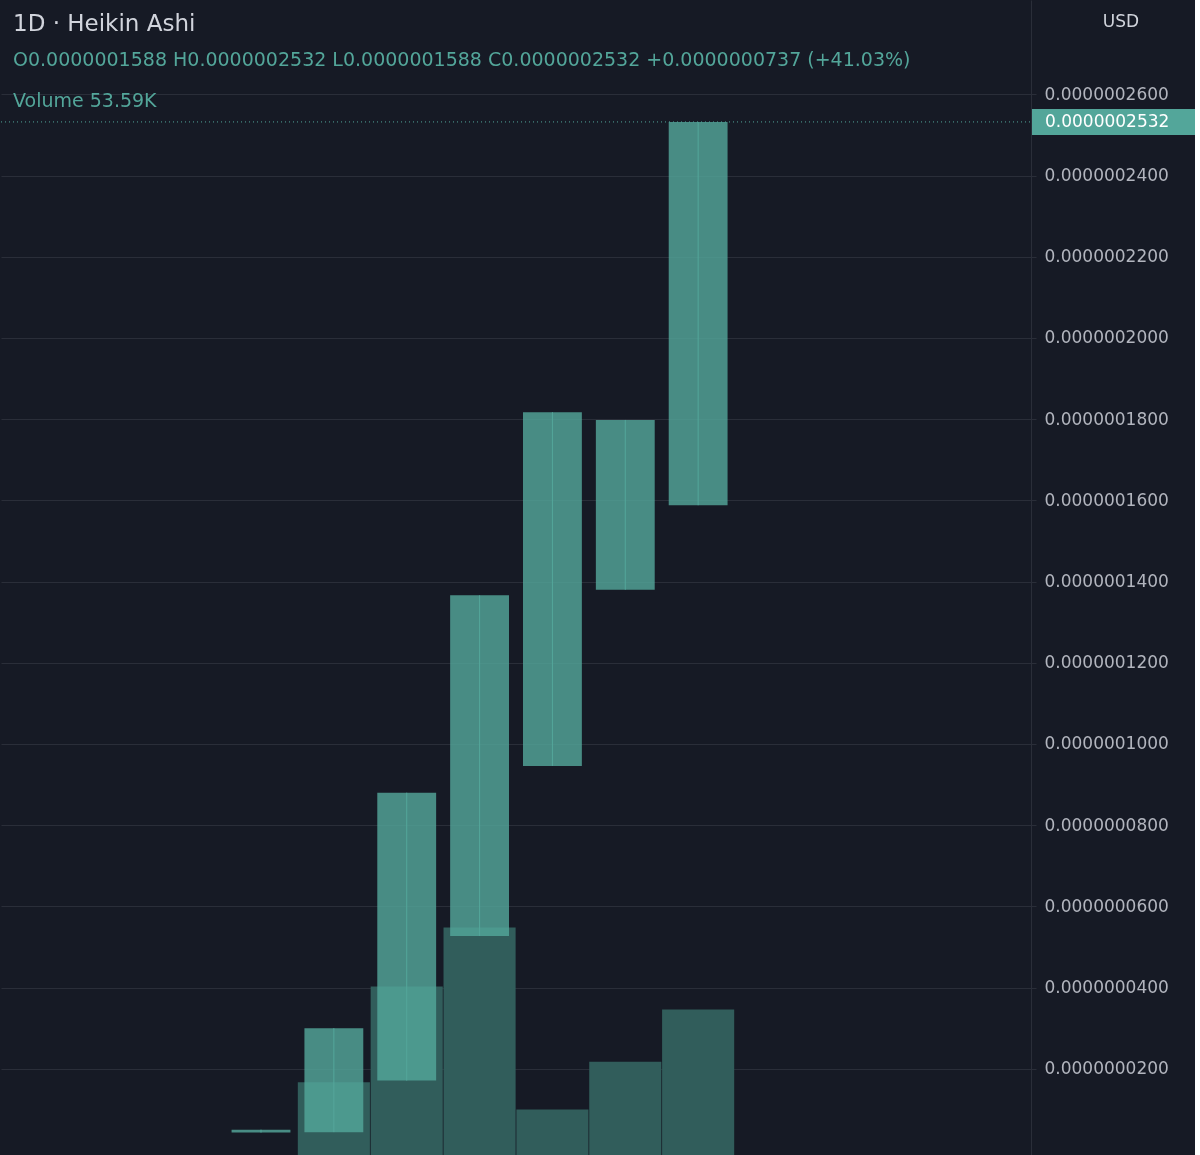 The height and width of the screenshot is (1155, 1200). Describe the element at coordinates (1106, 905) in the screenshot. I see `y-tick-label: 0.0000000600` at that location.